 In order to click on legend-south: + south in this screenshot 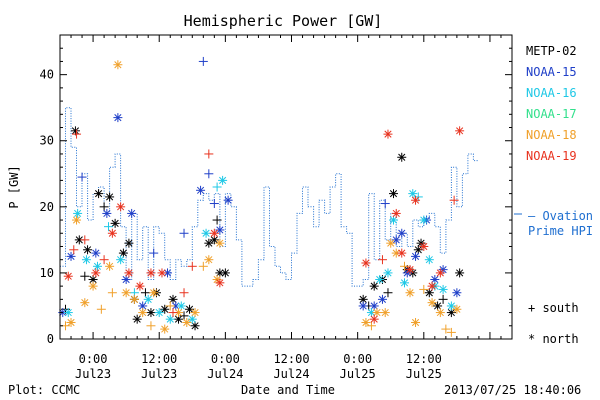, I will do `click(553, 308)`.